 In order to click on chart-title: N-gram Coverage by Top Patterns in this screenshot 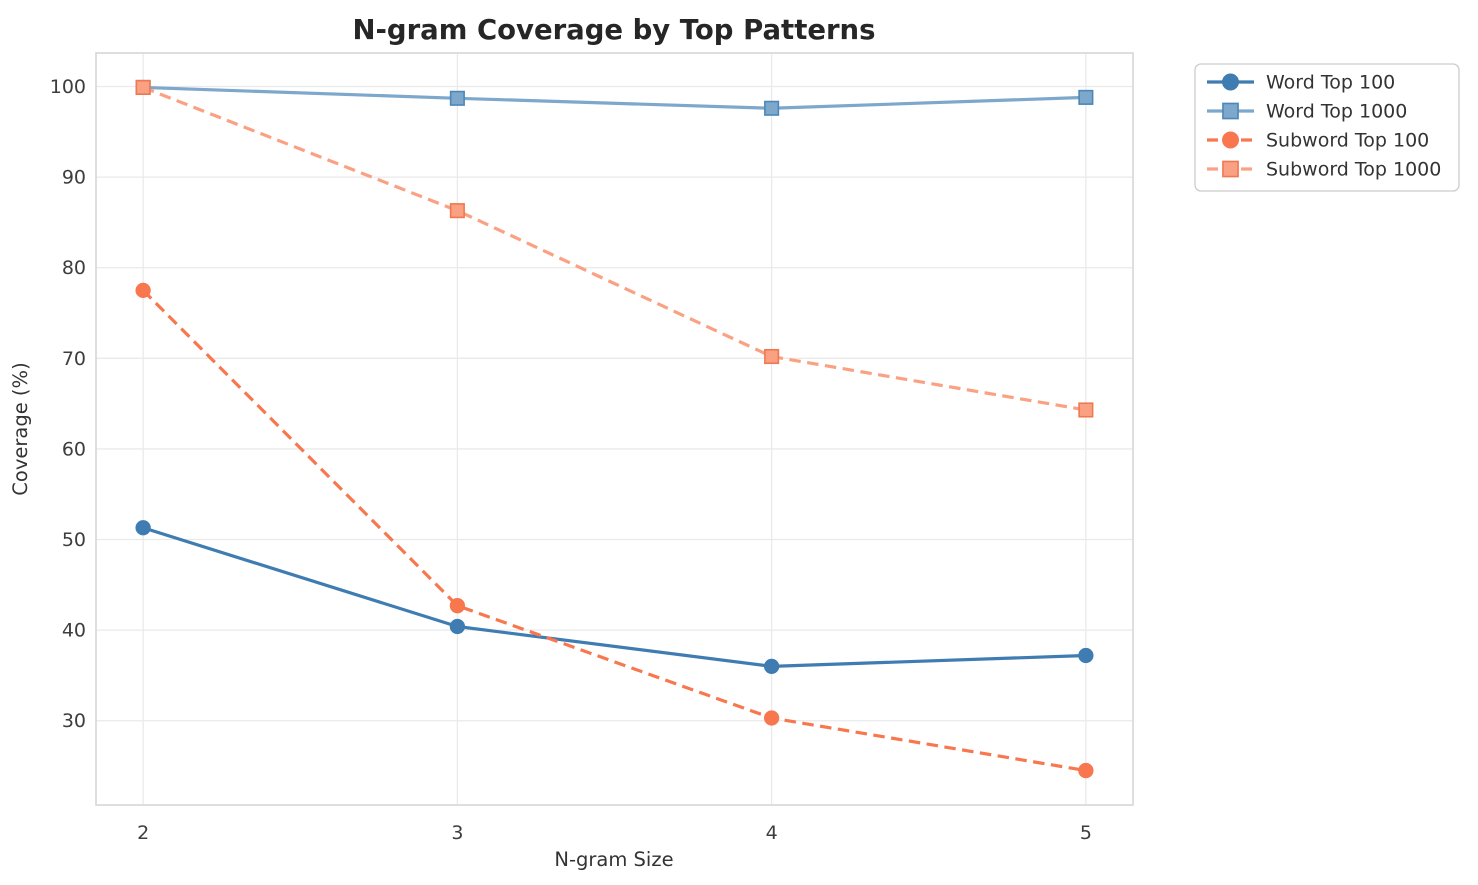, I will do `click(613, 30)`.